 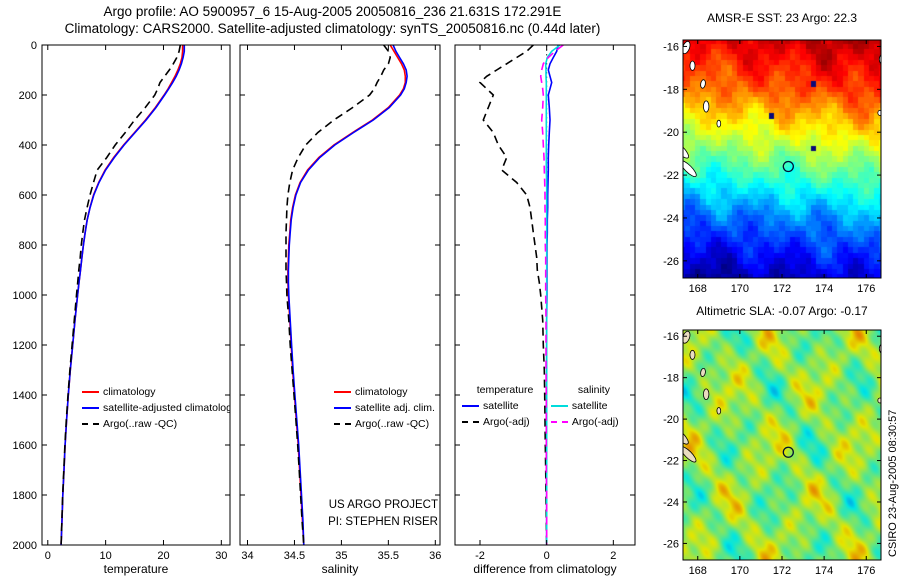 What do you see at coordinates (25, 446) in the screenshot?
I see `depth-tick-label: 1600` at bounding box center [25, 446].